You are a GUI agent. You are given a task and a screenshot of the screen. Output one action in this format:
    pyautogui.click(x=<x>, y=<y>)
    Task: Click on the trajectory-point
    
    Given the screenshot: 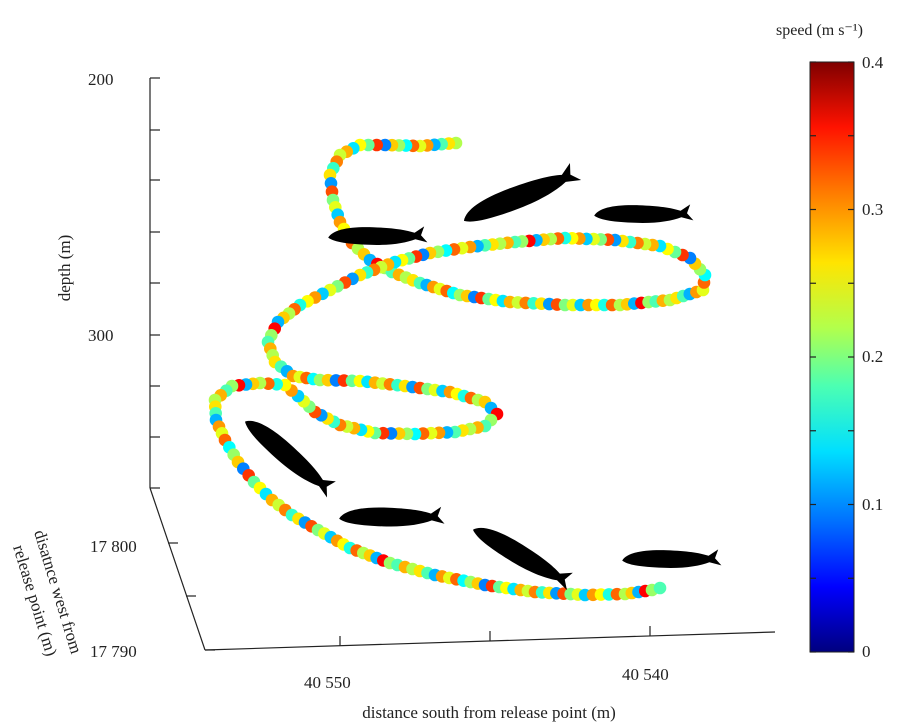 What is the action you would take?
    pyautogui.click(x=660, y=588)
    